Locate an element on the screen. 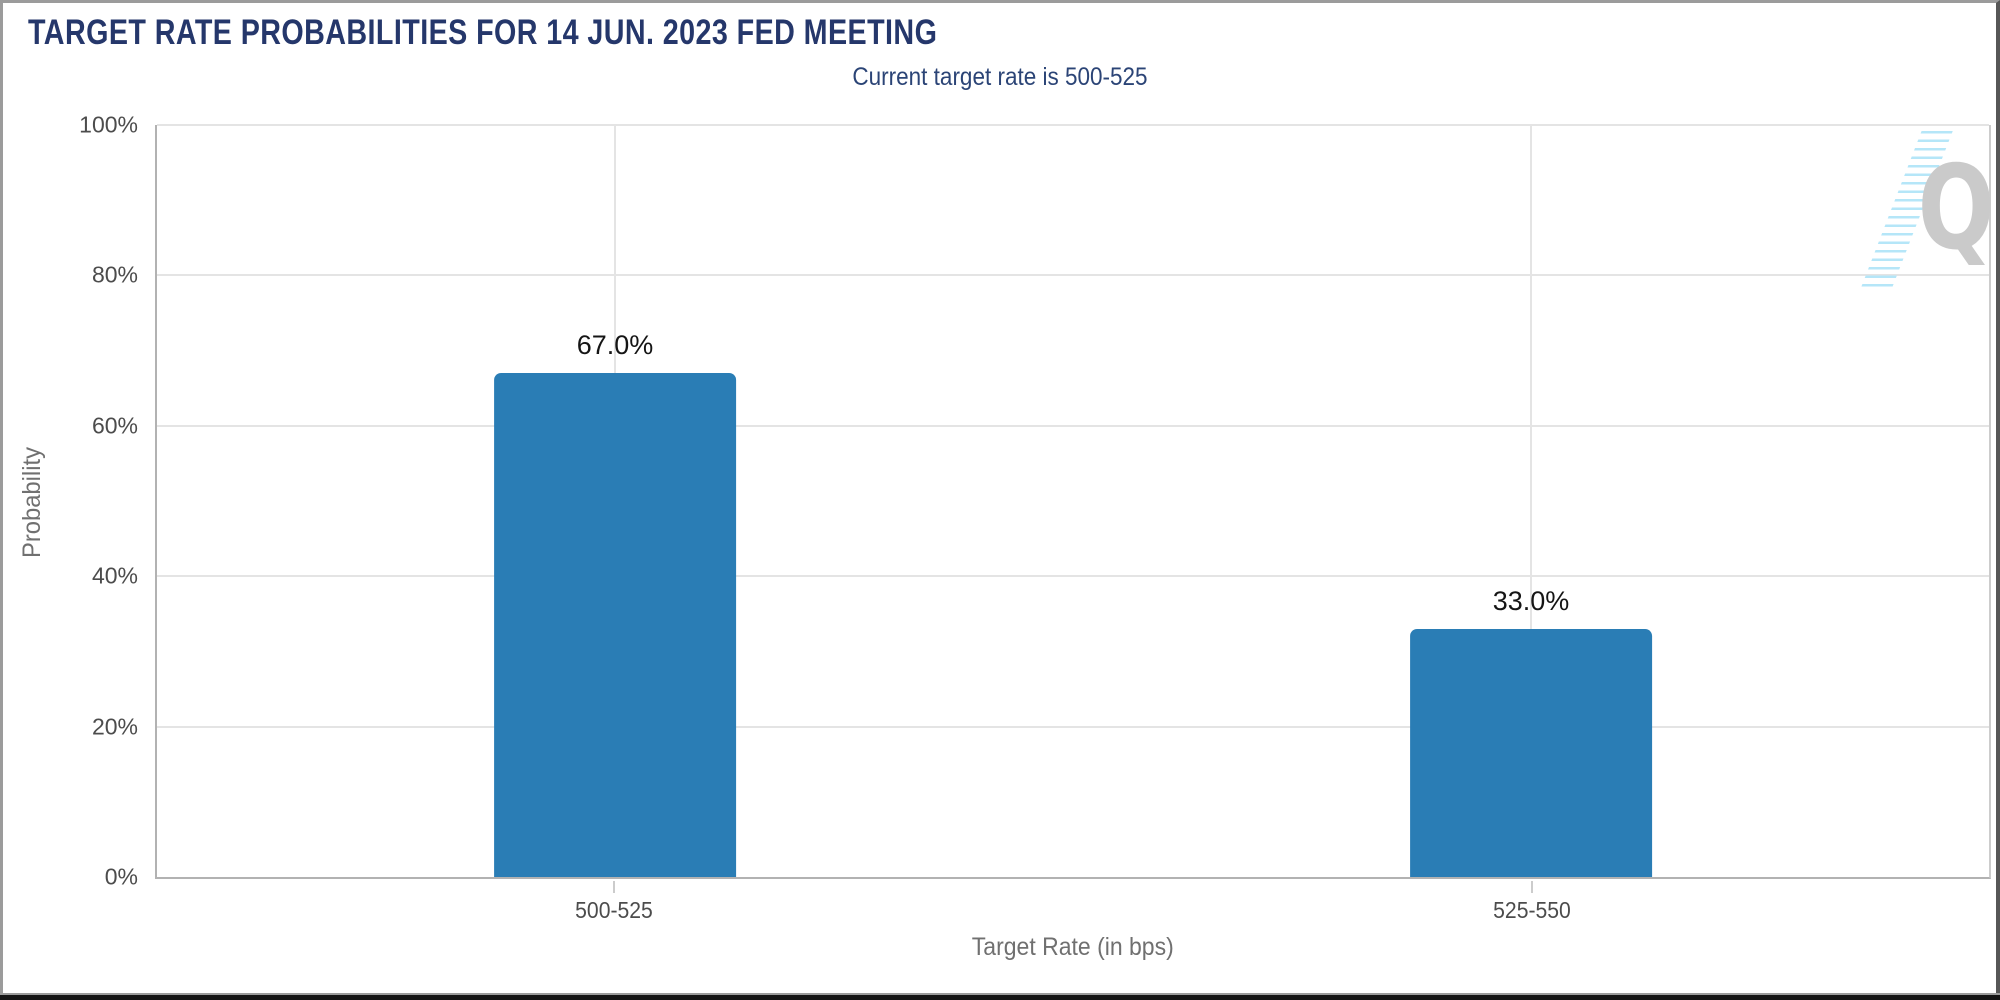  x-tick-label: 525-550 is located at coordinates (1532, 910).